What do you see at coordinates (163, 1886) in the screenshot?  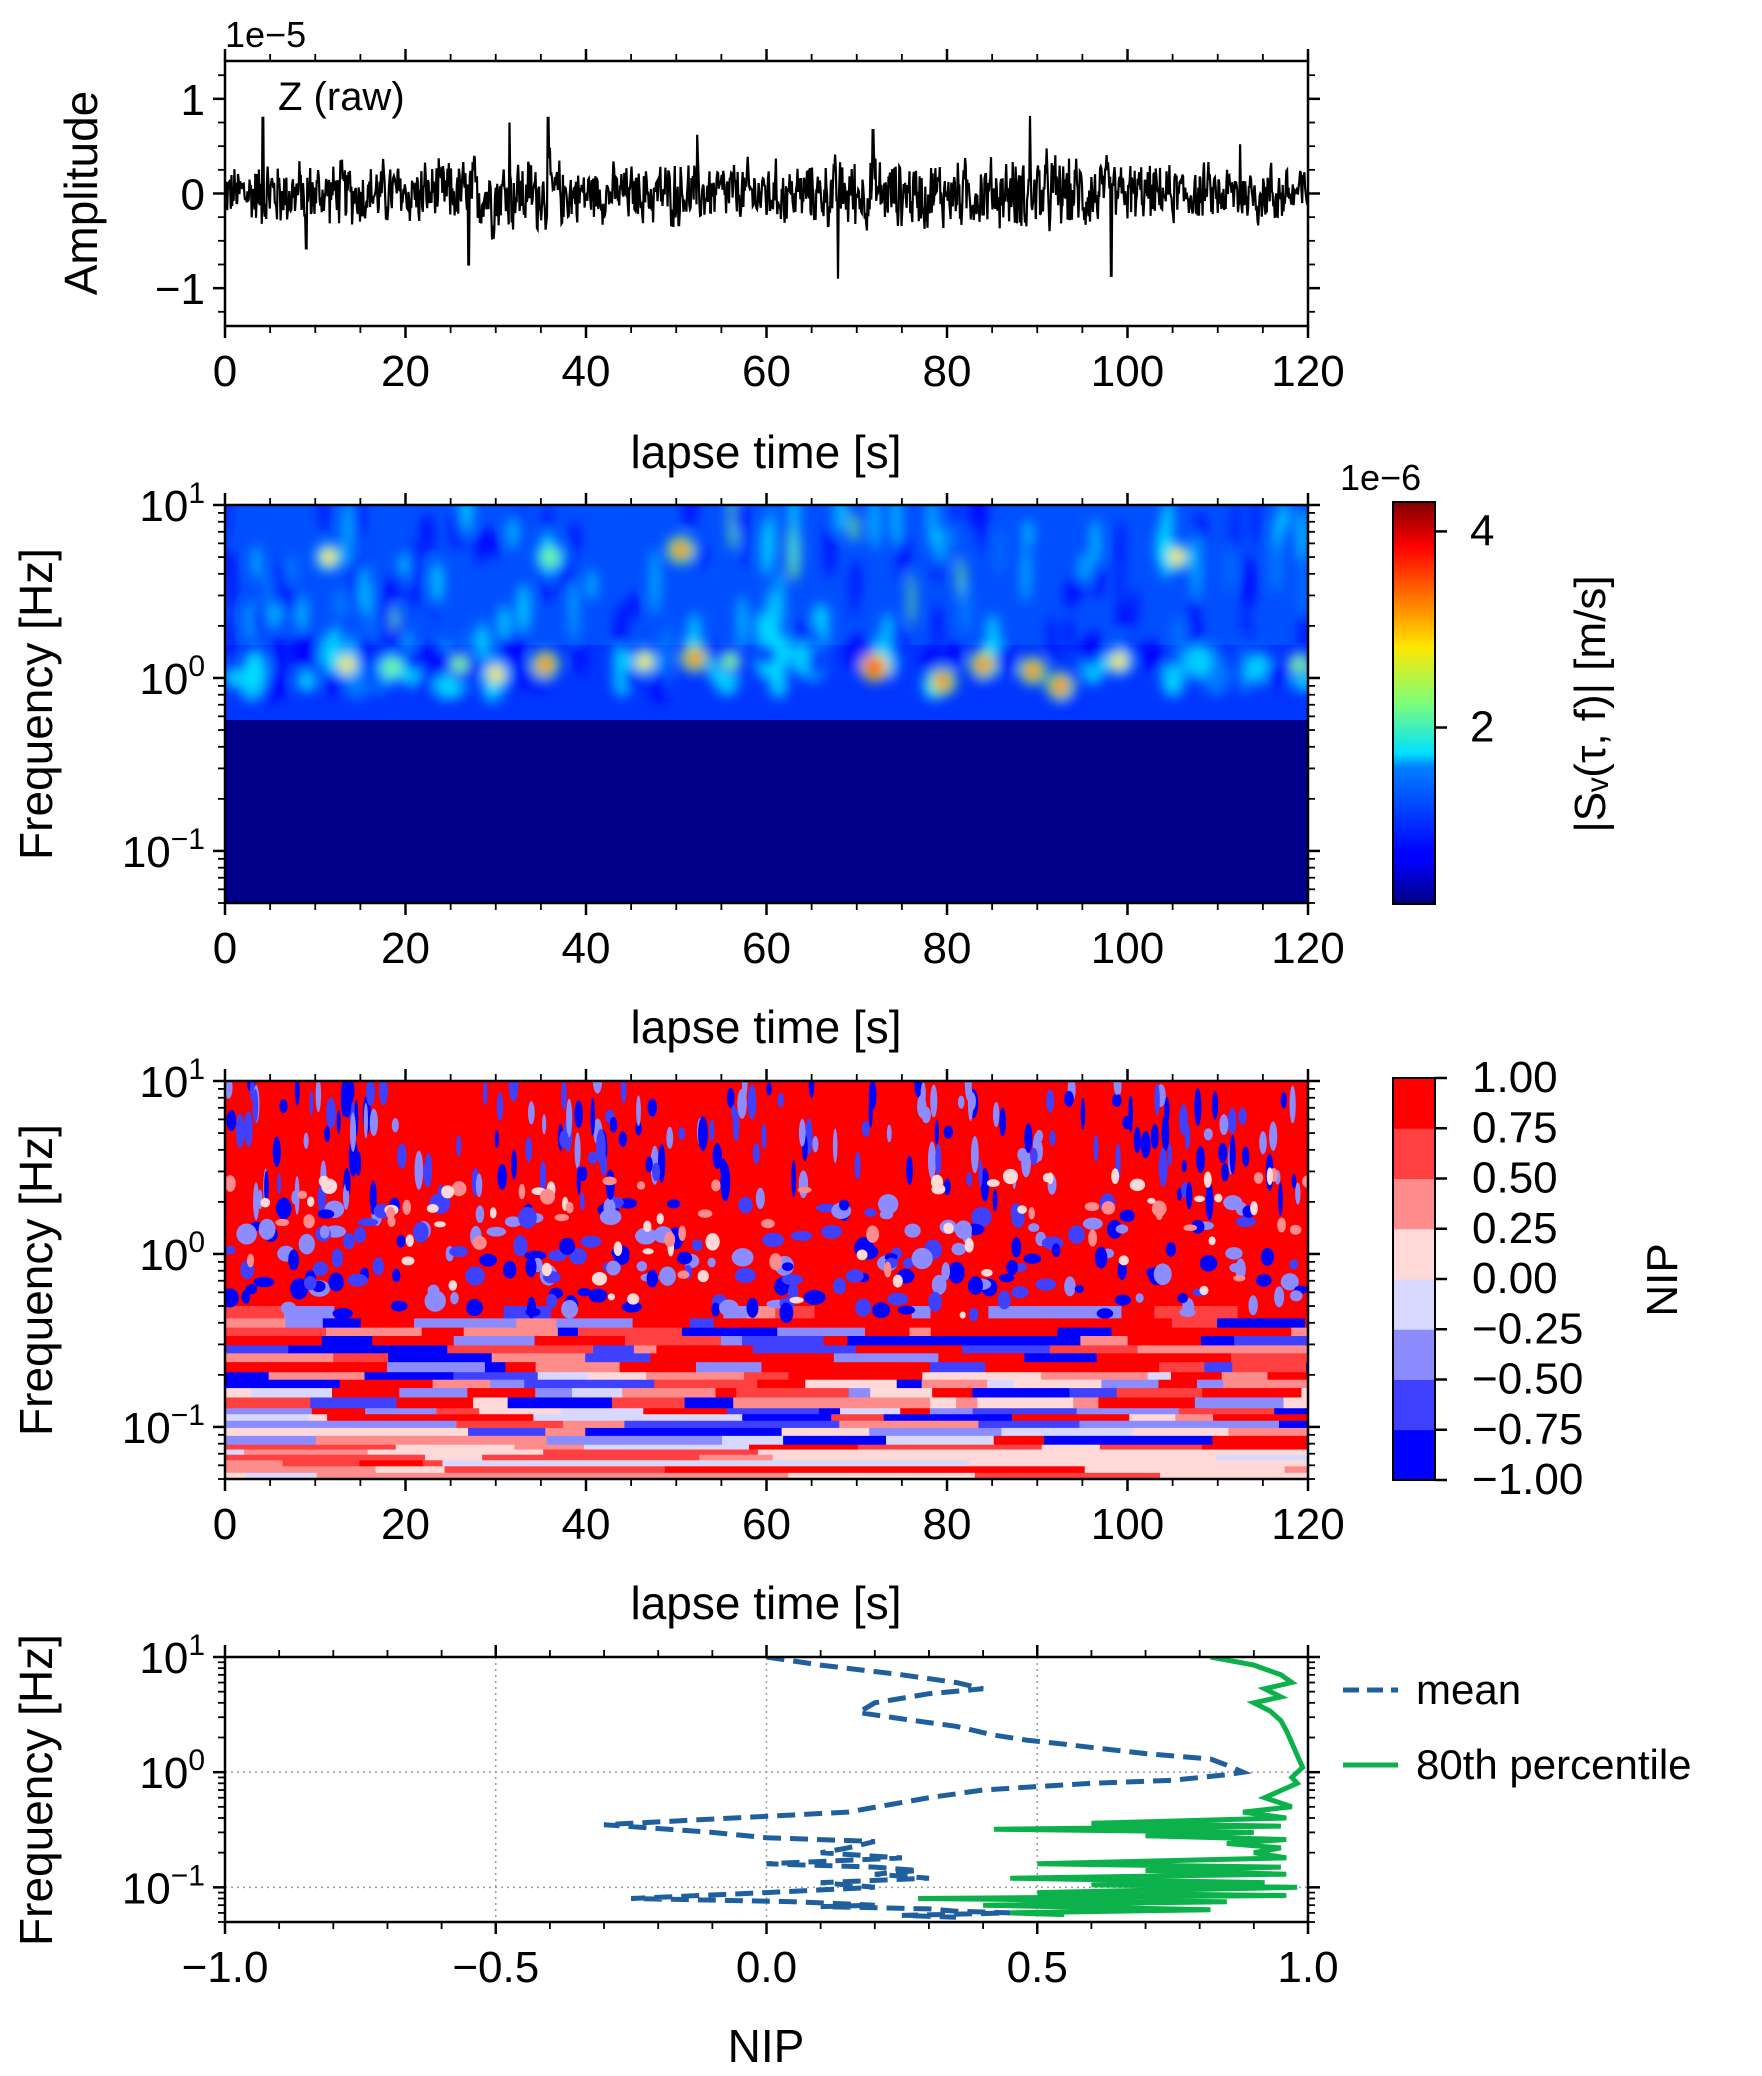 I see `y-tick-label: 10−1` at bounding box center [163, 1886].